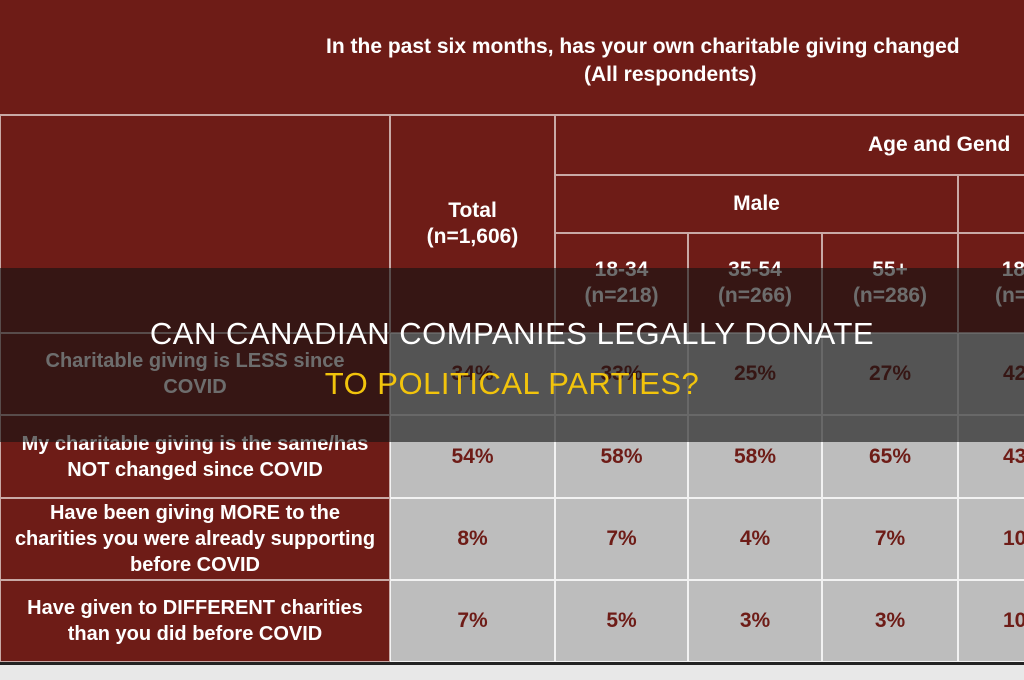 The width and height of the screenshot is (1024, 680). Describe the element at coordinates (472, 210) in the screenshot. I see `text-line: Total` at that location.